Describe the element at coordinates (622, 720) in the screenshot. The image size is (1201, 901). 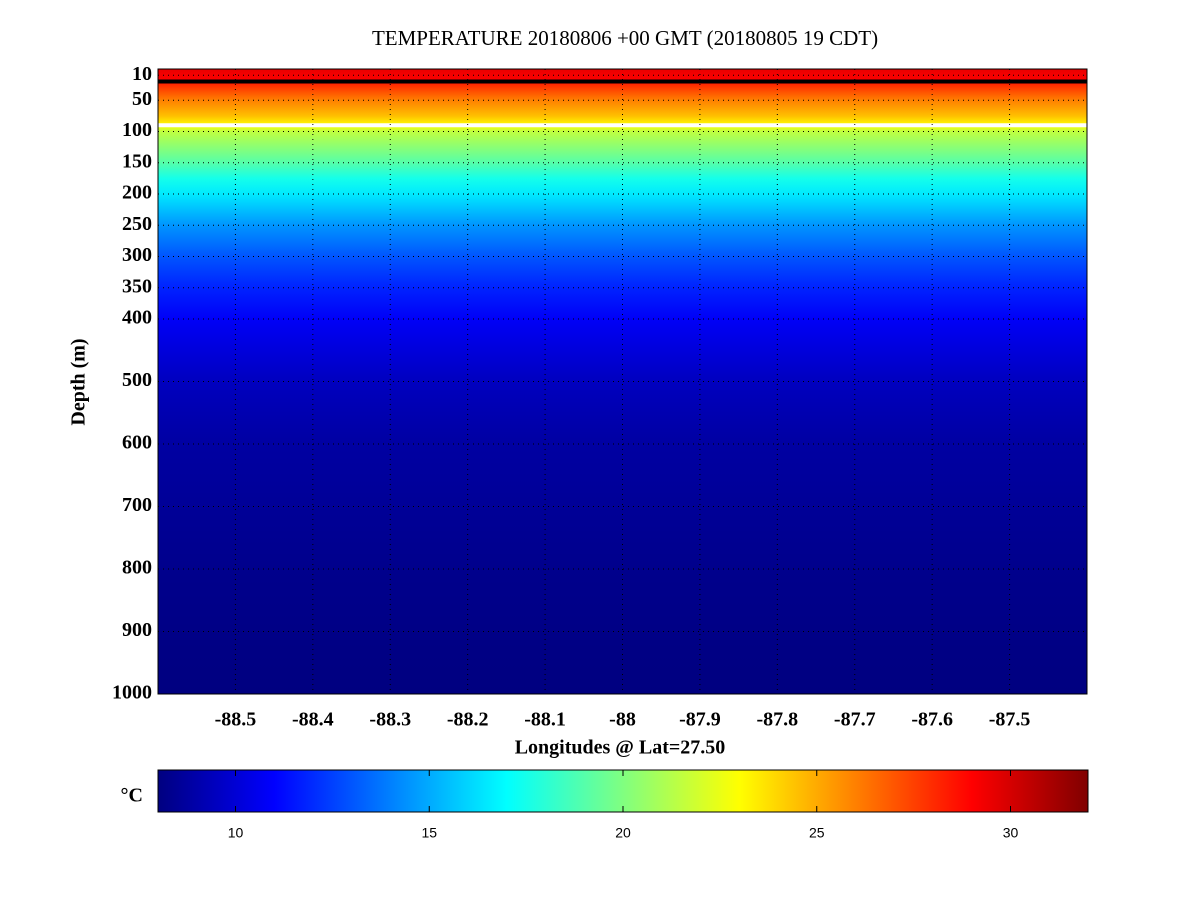
I see `x-tick-label: -88` at that location.